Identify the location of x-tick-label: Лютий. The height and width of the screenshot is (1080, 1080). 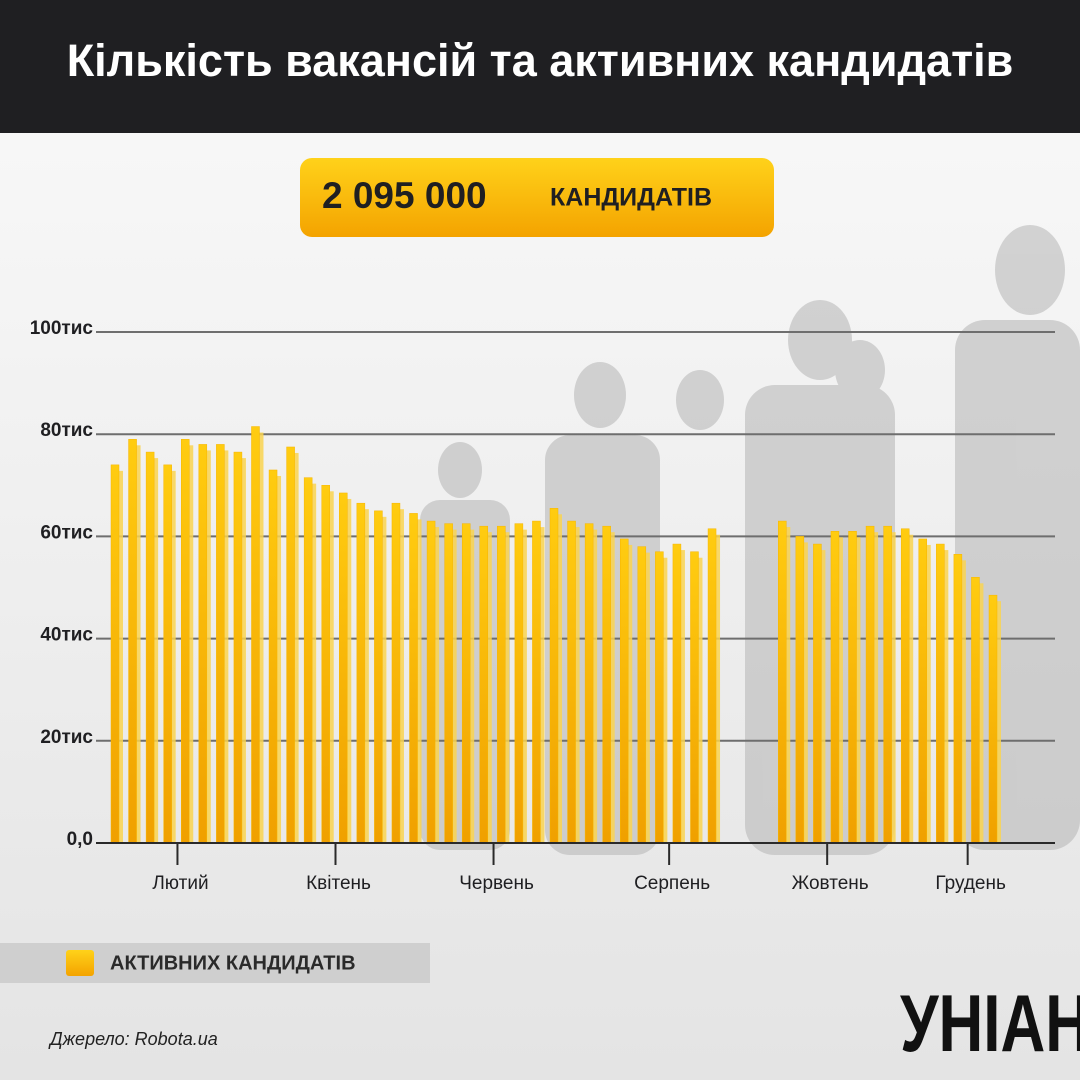
(180, 883).